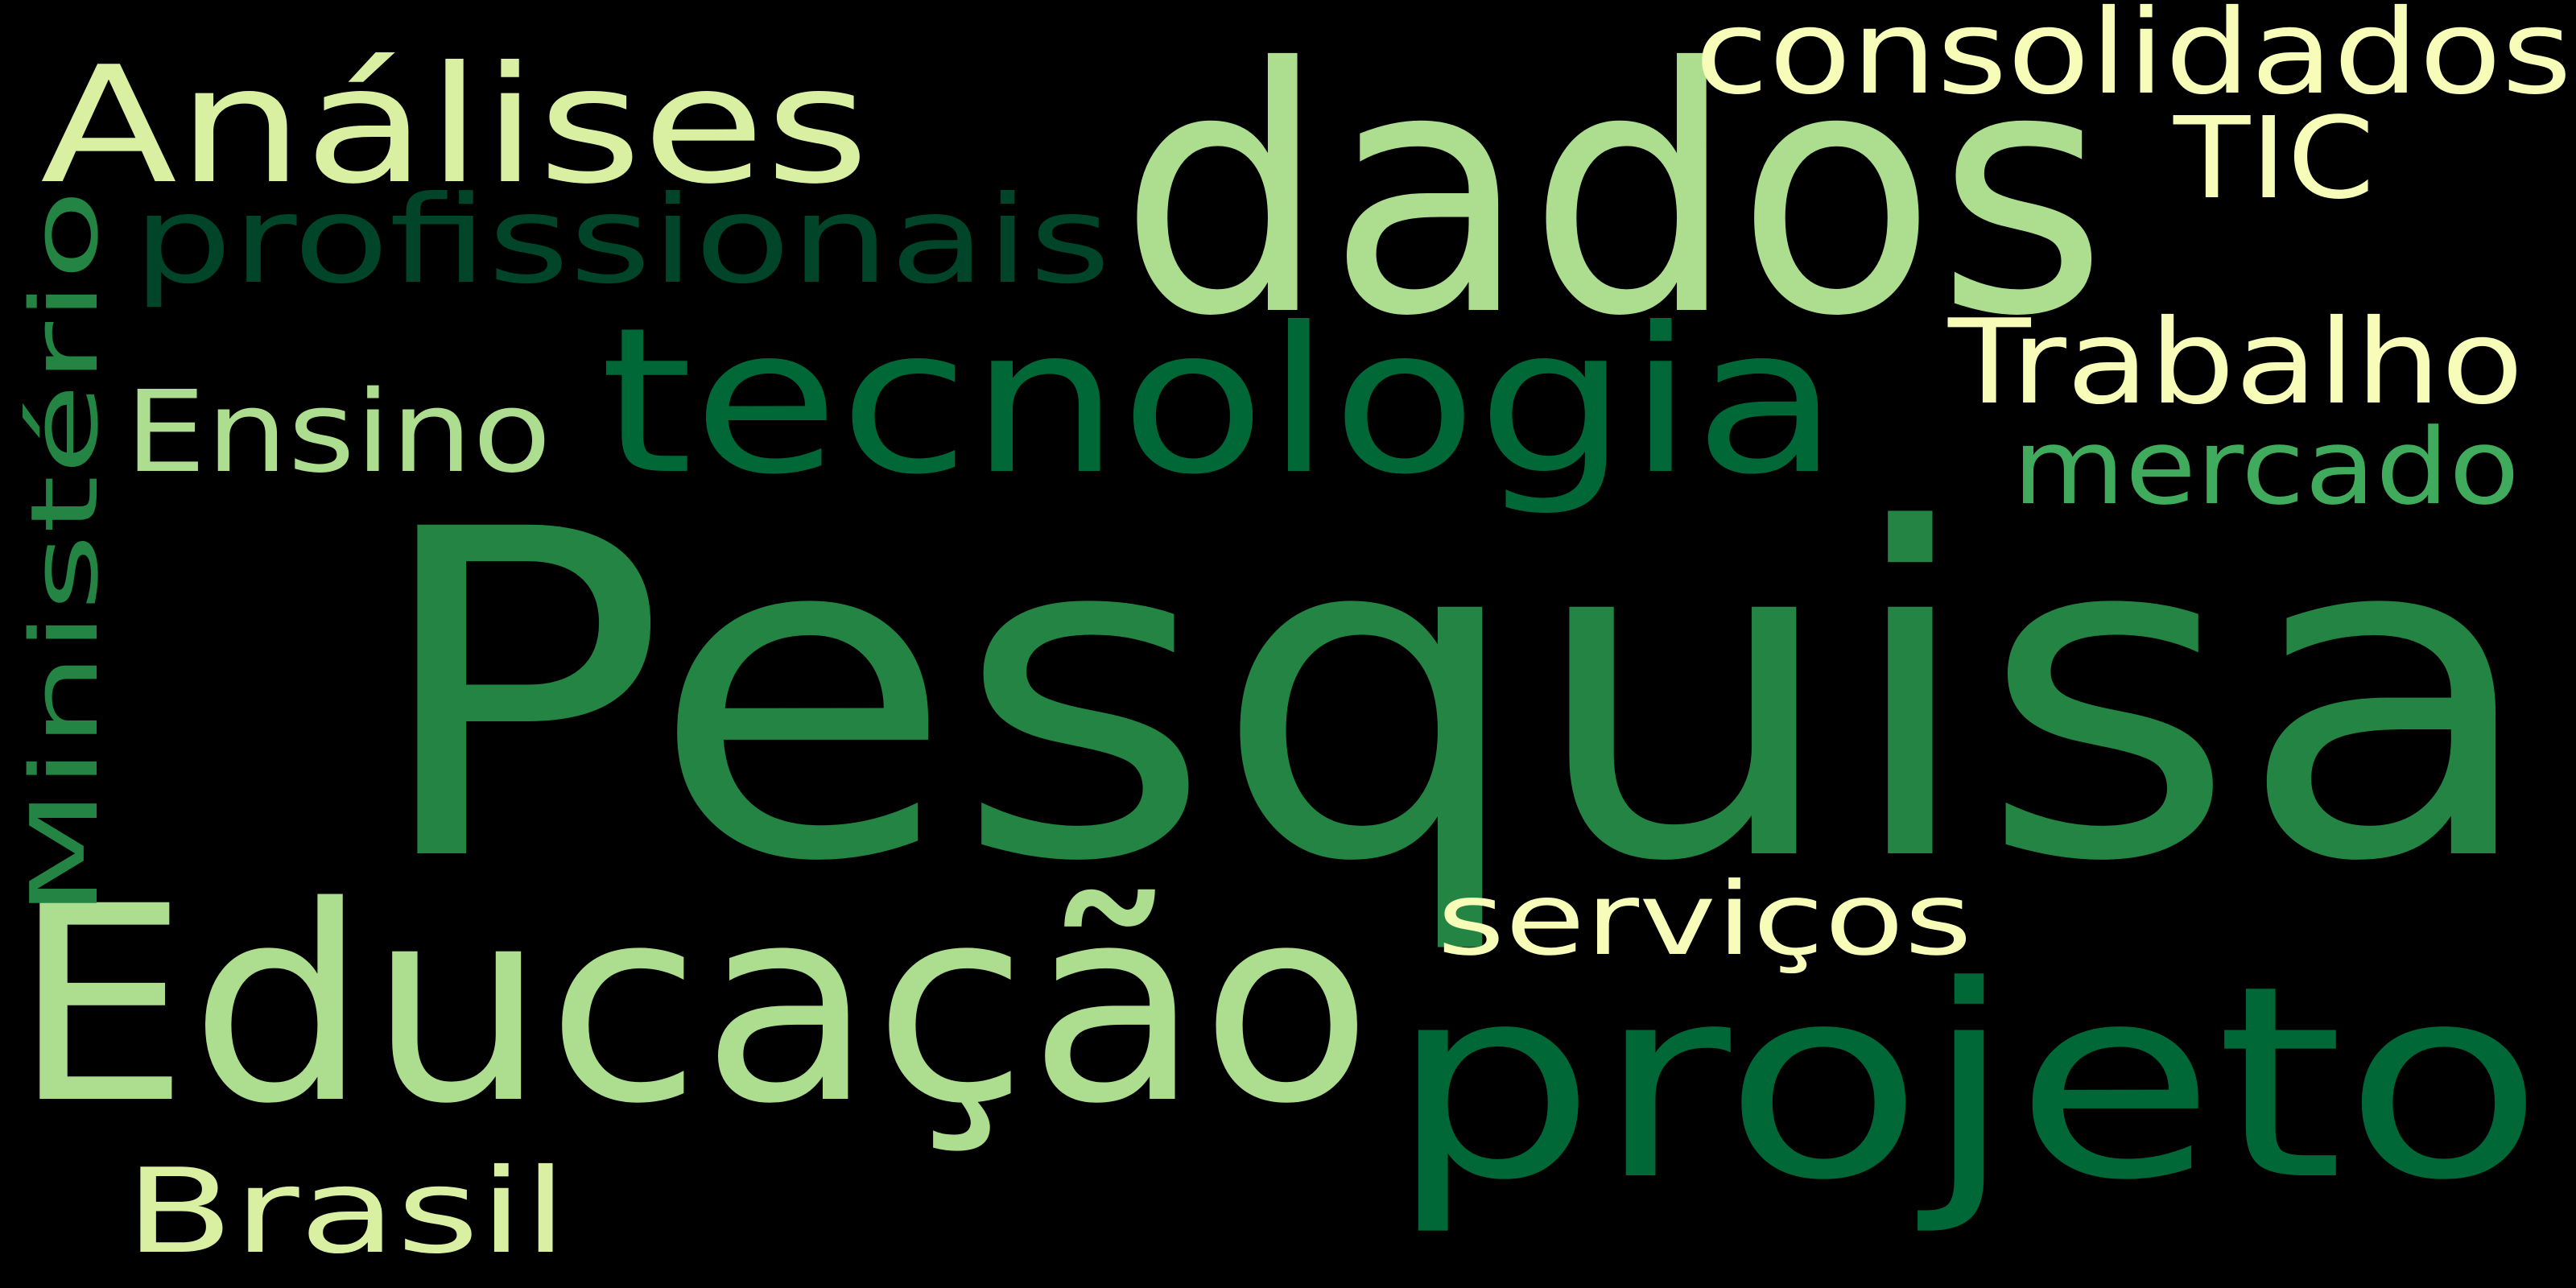  What do you see at coordinates (2133, 60) in the screenshot?
I see `word-consolidados: consolidados` at bounding box center [2133, 60].